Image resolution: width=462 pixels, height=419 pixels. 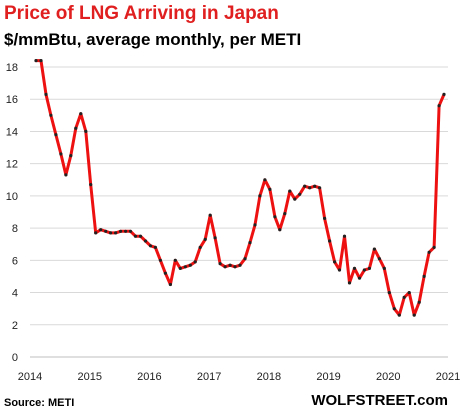 I want to click on brand-logo-text: WOLFSTREET.com, so click(x=379, y=400).